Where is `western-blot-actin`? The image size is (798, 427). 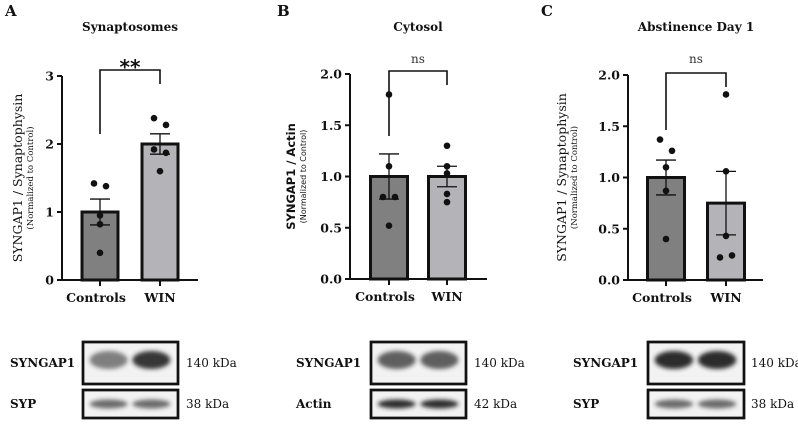 western-blot-actin is located at coordinates (418, 404).